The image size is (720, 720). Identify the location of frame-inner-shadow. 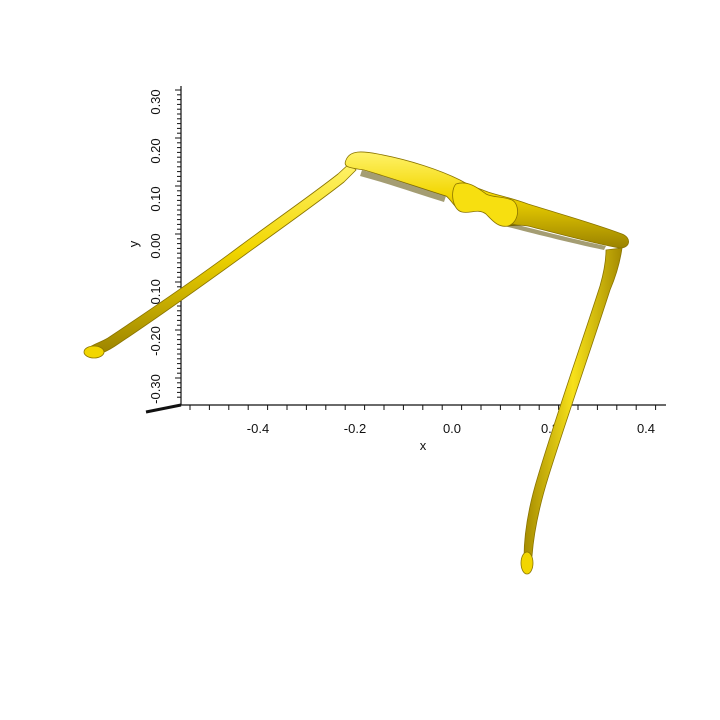
(483, 210).